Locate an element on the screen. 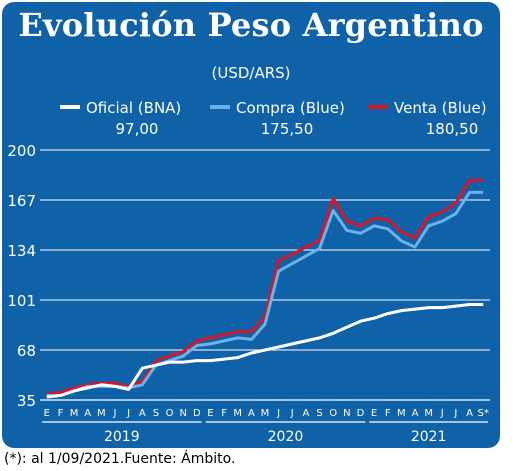 This screenshot has width=520, height=471. x-tick-label-1: F is located at coordinates (61, 413).